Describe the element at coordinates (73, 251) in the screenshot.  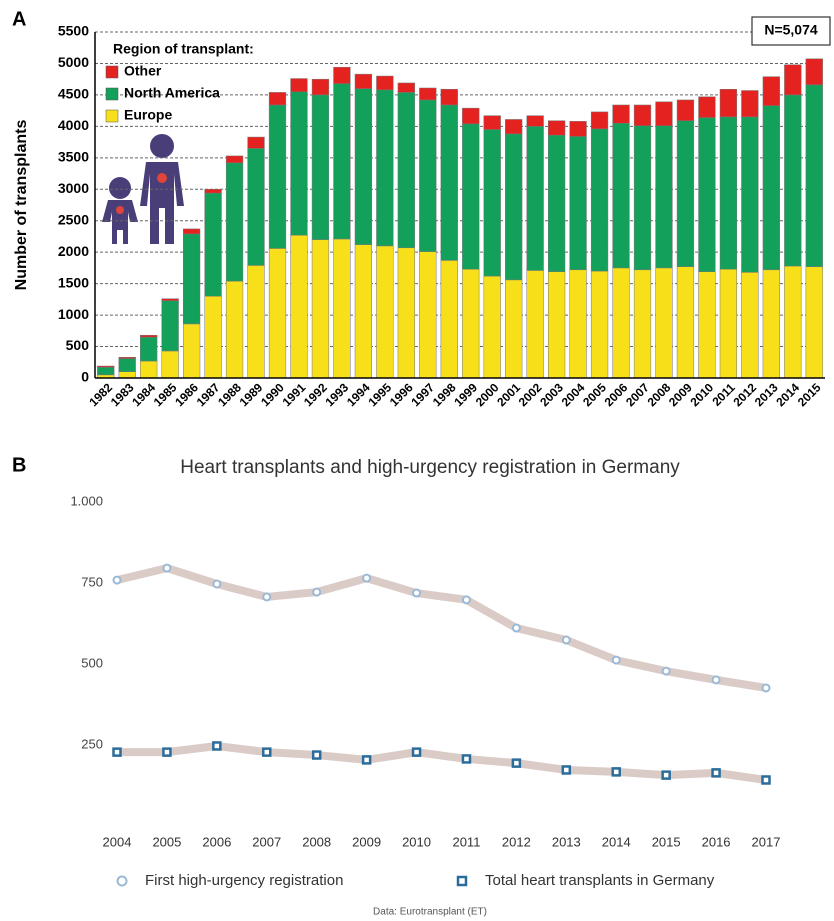
I see `y-tick-label: 2000` at that location.